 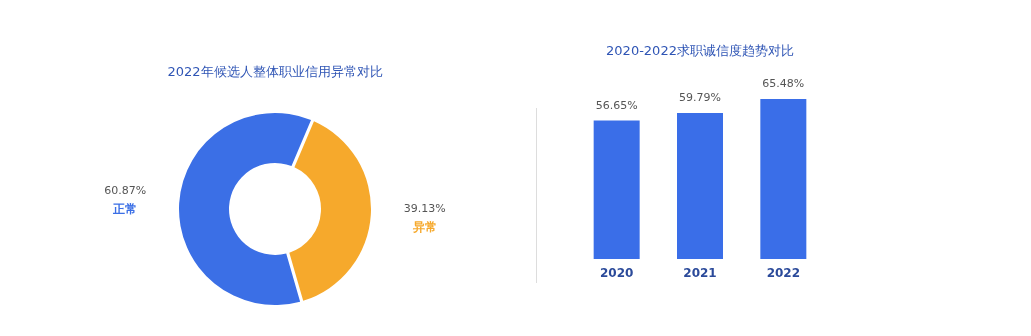 What do you see at coordinates (125, 191) in the screenshot?
I see `data-label: 60.87%` at bounding box center [125, 191].